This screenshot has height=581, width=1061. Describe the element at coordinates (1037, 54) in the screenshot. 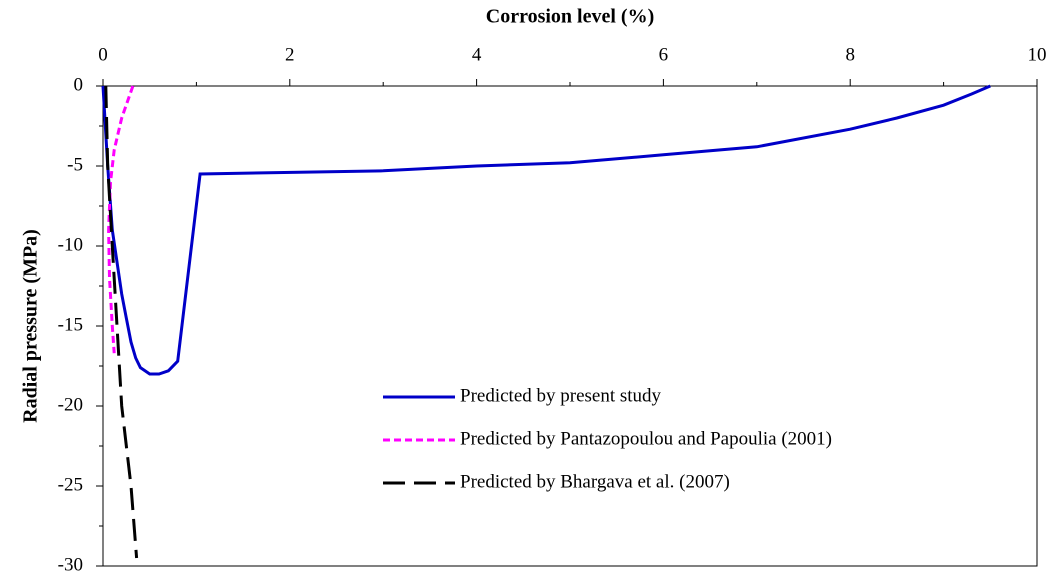

I see `x-tick-label: 10` at that location.